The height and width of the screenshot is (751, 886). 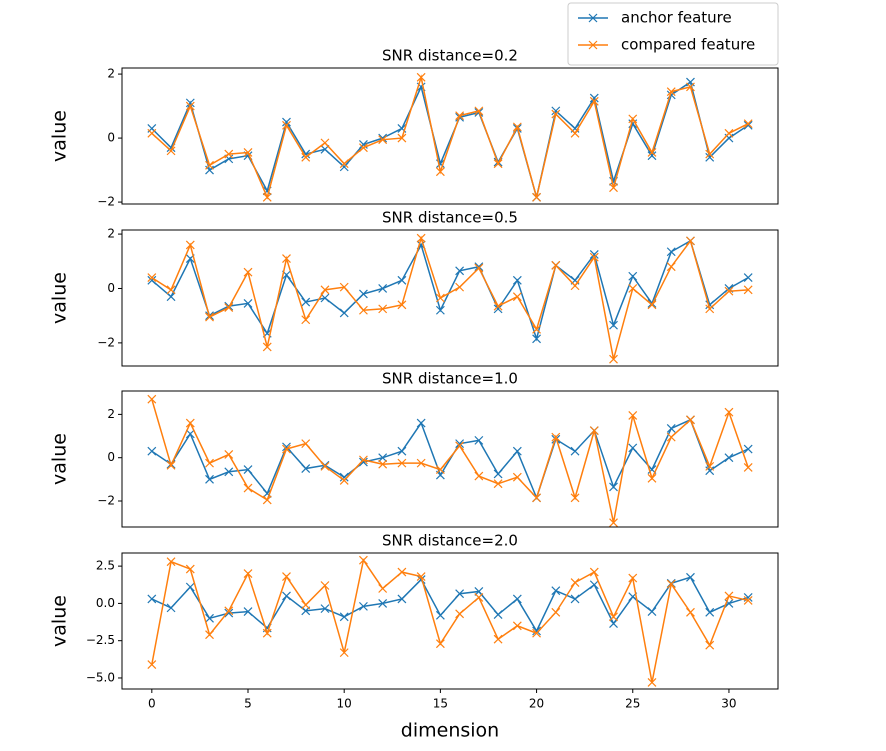 I want to click on y-tick-label: 2, so click(x=111, y=414).